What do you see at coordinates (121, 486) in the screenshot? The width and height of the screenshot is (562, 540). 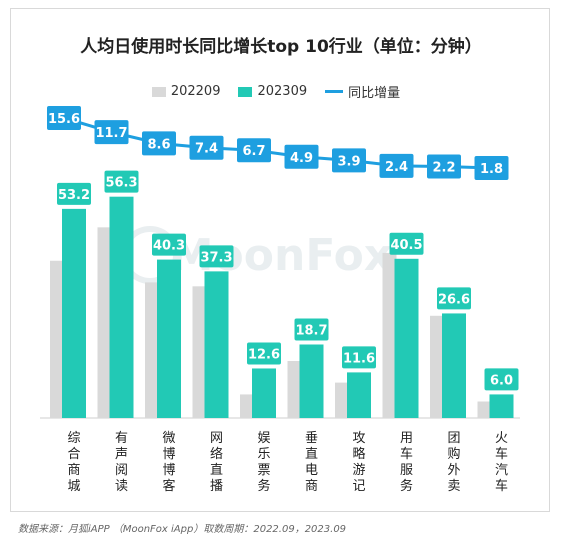 I see `x-tick-label: 读` at bounding box center [121, 486].